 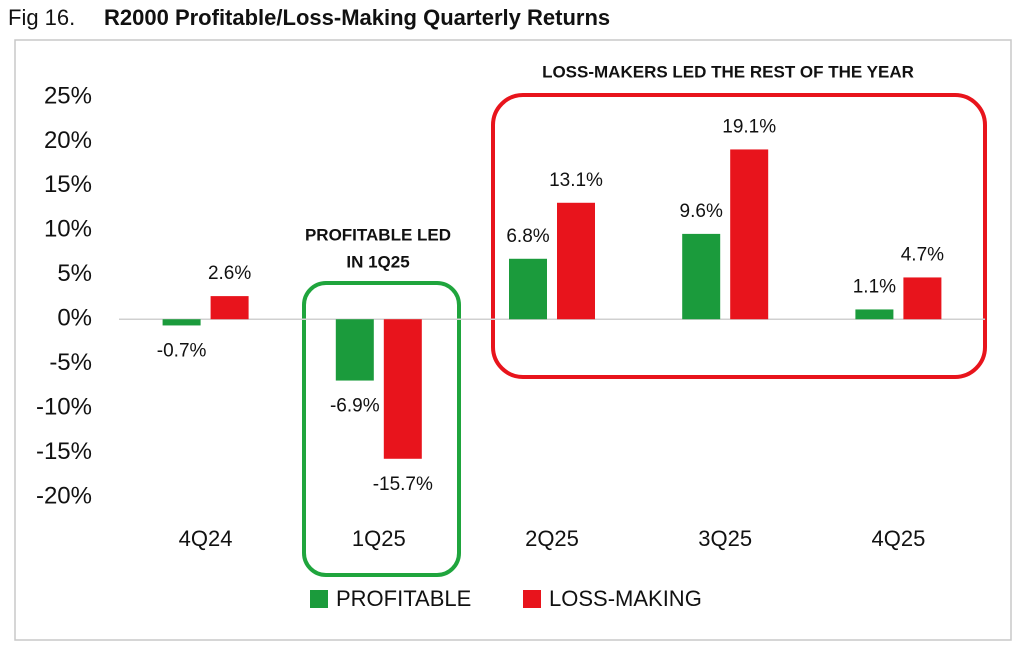 I want to click on value-label: -15.7%, so click(x=403, y=484).